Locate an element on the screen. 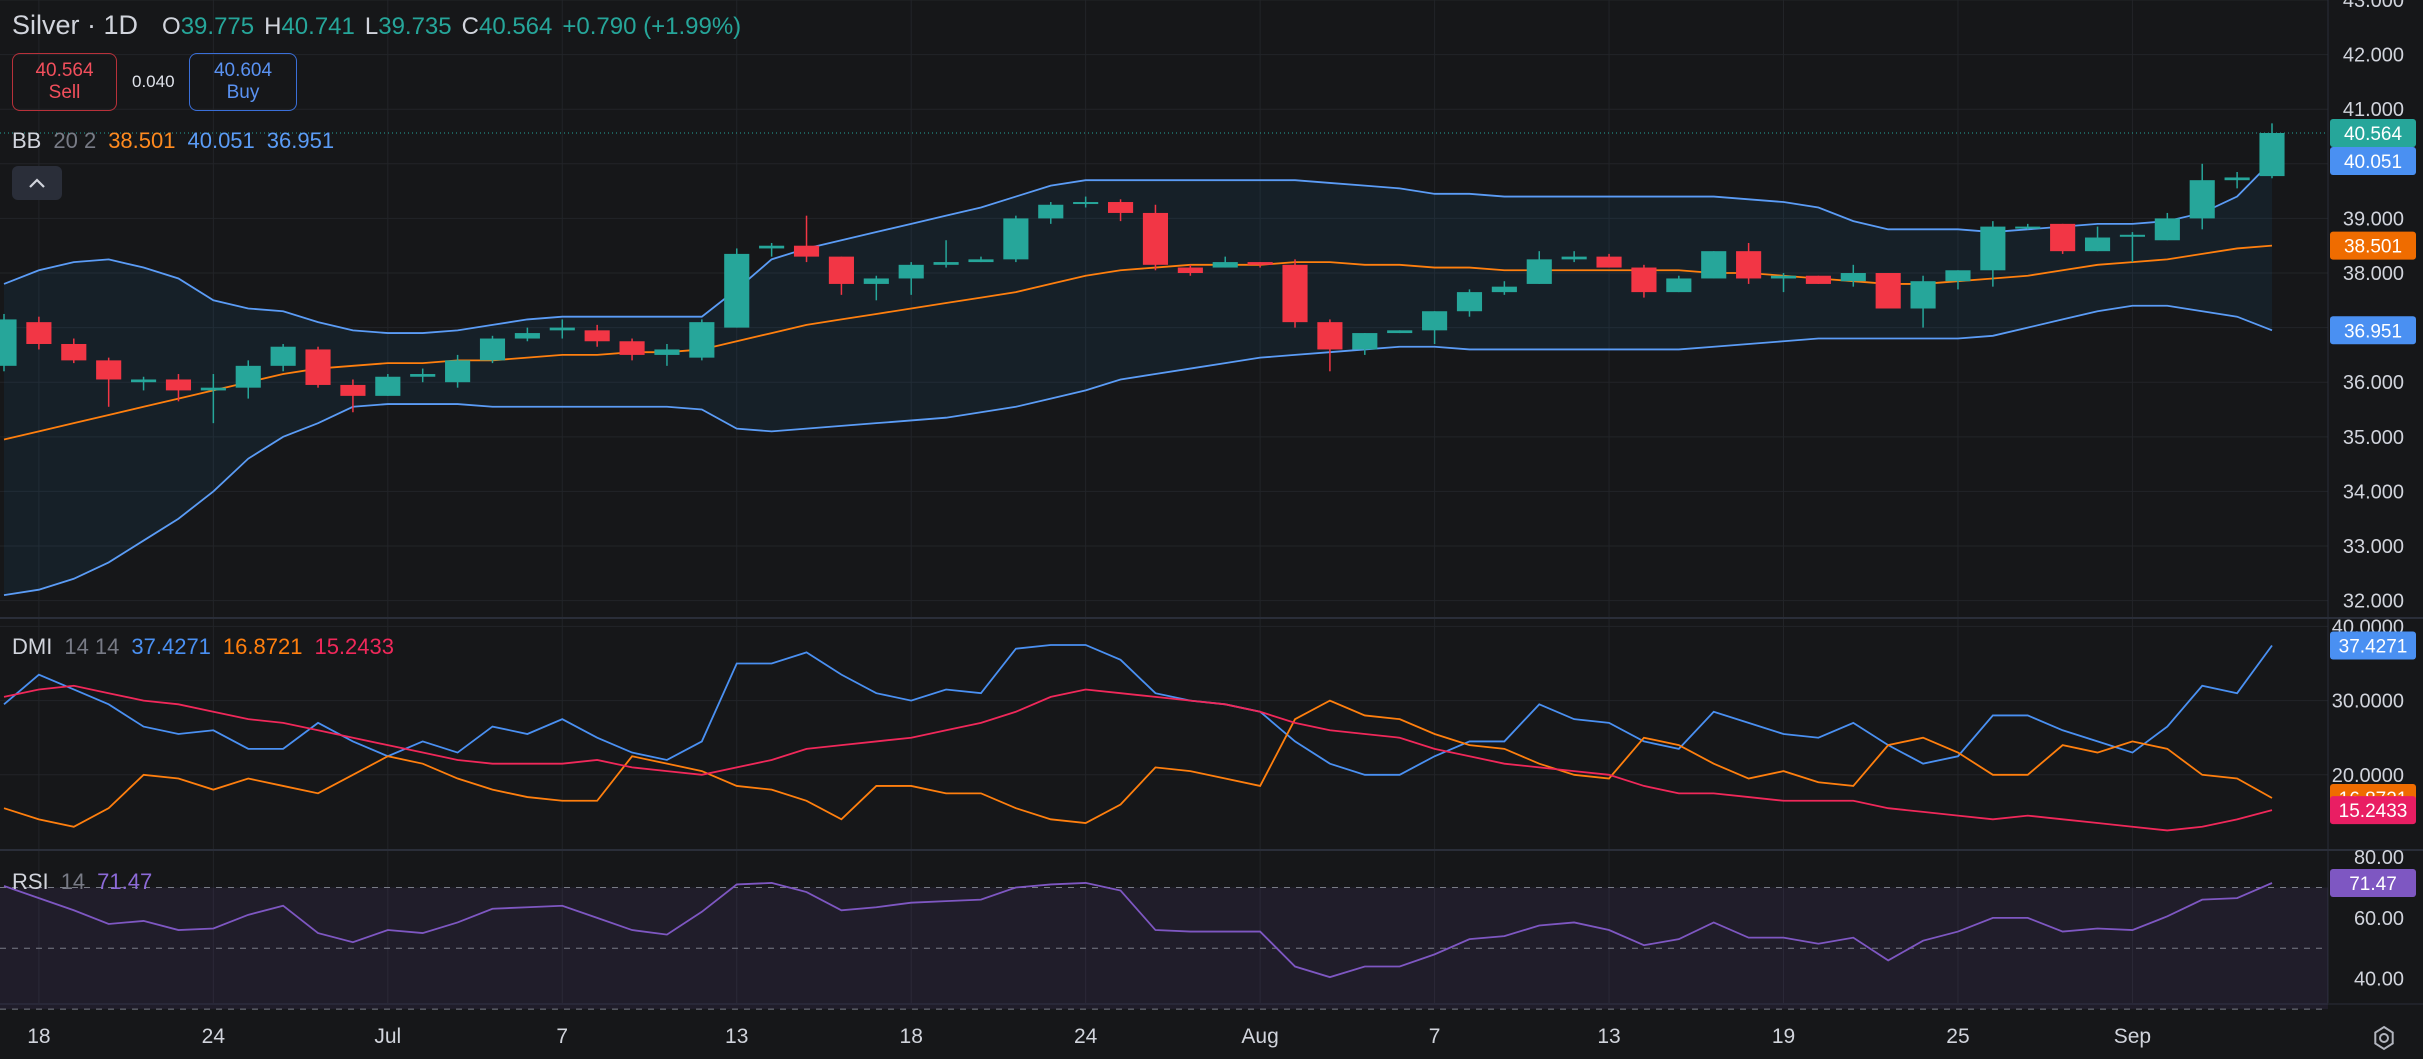  dmi-legend: DMI 14 14 37.4271 16.8721 15.2433 is located at coordinates (203, 647).